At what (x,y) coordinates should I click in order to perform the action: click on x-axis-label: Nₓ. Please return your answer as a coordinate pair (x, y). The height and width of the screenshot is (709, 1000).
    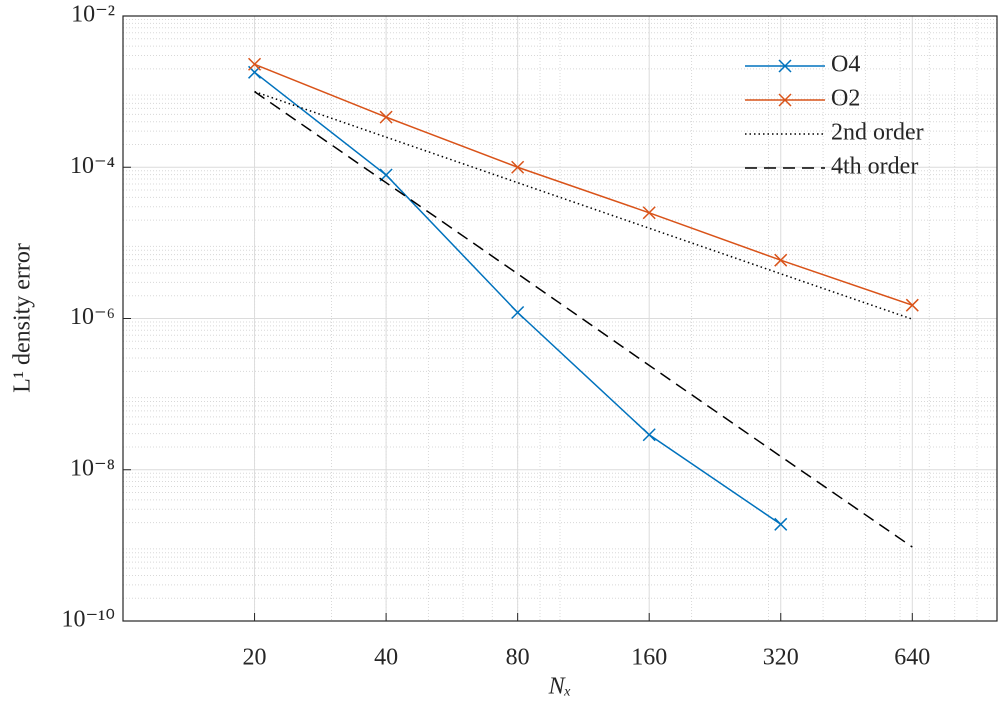
    Looking at the image, I should click on (560, 687).